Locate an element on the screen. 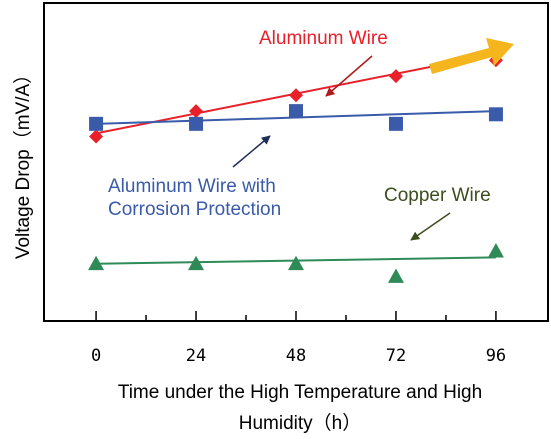 This screenshot has height=439, width=551. x-axis-title-line1: Time under the High Temperature and High is located at coordinates (300, 392).